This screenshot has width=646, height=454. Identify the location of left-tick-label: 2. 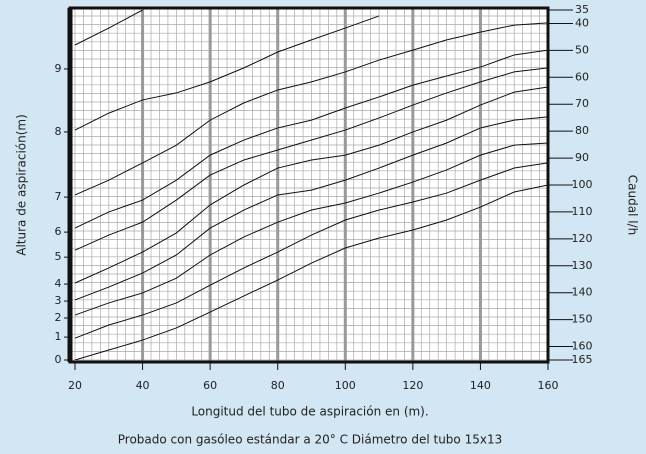
(58, 317).